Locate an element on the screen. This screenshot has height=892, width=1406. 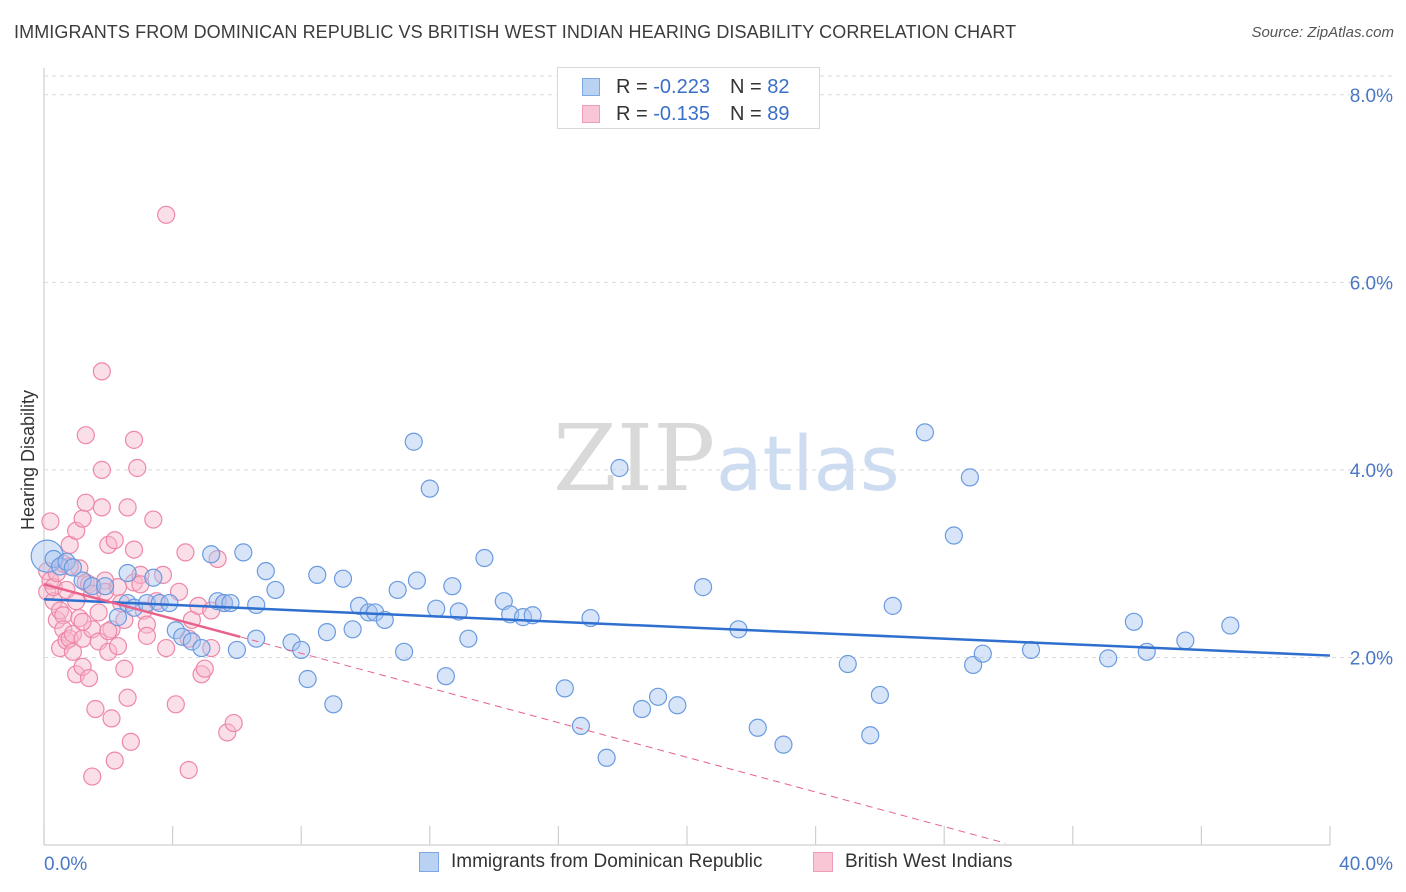
legend-r-value: -0.135 is located at coordinates (681, 113).